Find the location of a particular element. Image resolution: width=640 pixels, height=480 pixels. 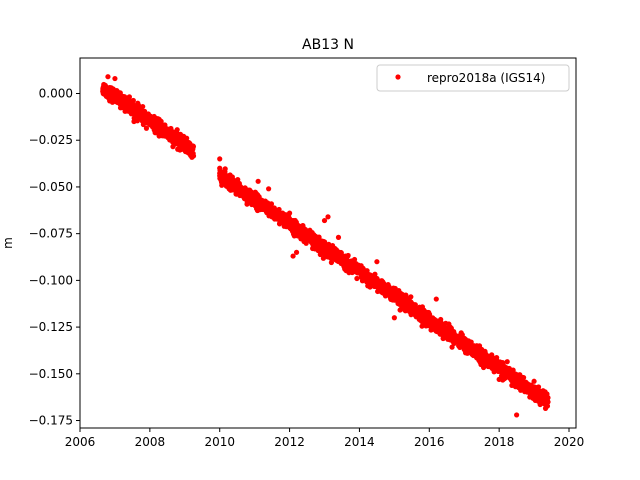

x-tick-label: 2020 is located at coordinates (569, 442).